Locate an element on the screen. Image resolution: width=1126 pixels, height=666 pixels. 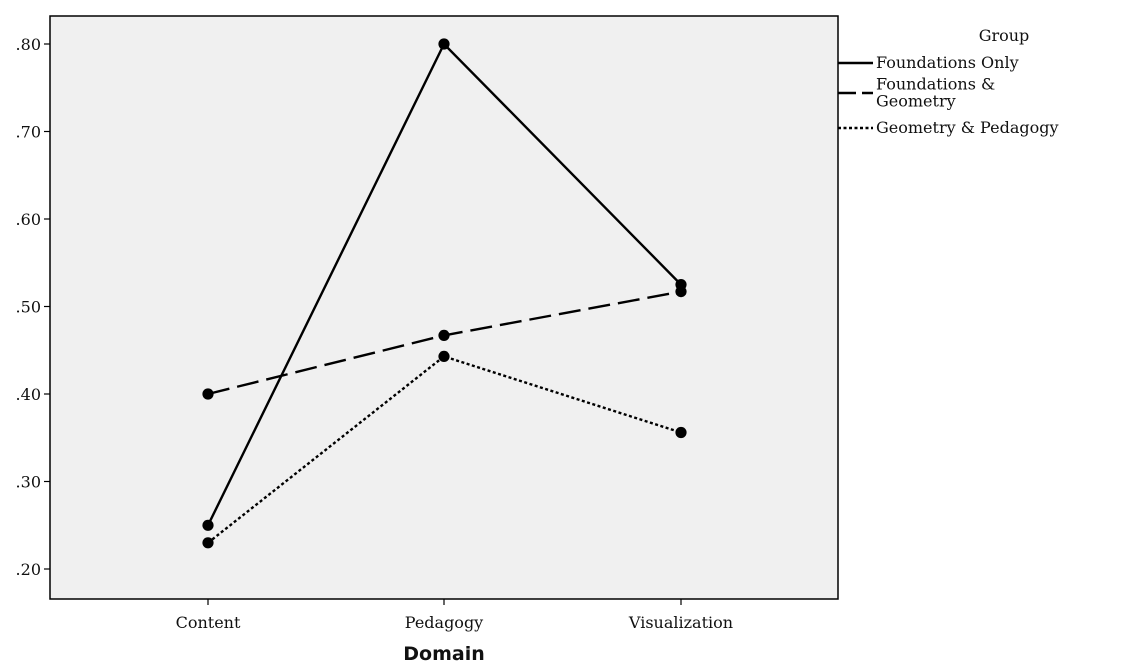
legend-title: Group is located at coordinates (1004, 35).